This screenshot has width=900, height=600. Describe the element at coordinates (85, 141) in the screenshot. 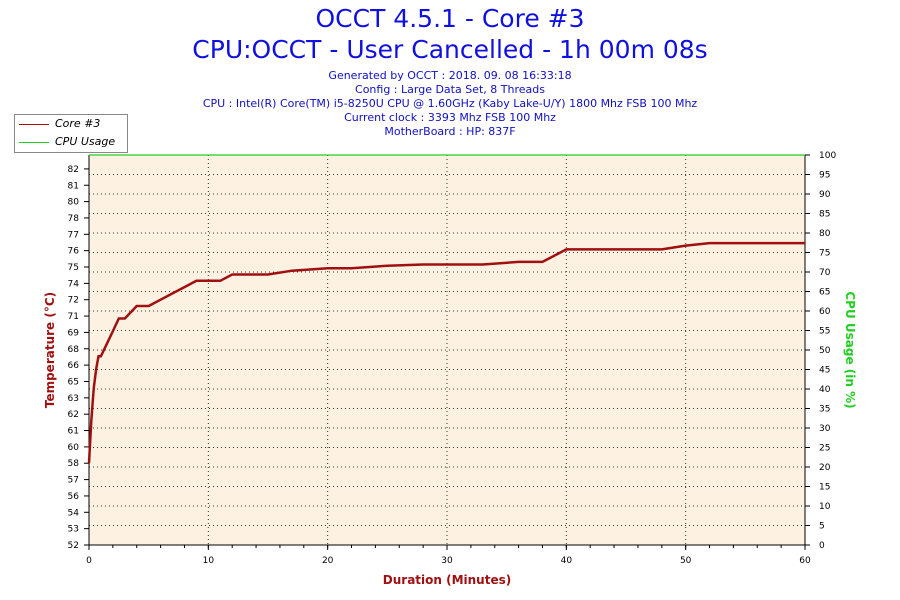

I see `legend-label-cpu-usage: CPU Usage` at that location.